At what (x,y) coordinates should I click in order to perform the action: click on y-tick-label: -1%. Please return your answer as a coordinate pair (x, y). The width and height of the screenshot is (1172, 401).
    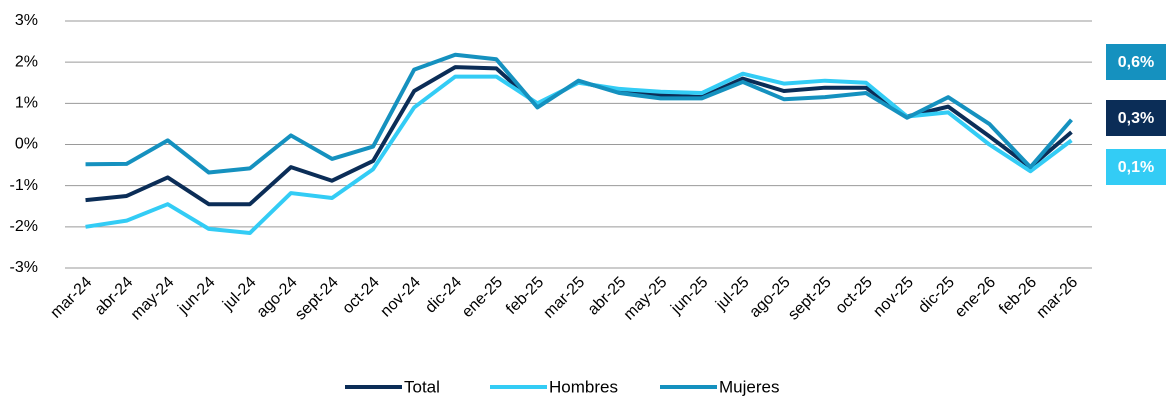
    Looking at the image, I should click on (24, 185).